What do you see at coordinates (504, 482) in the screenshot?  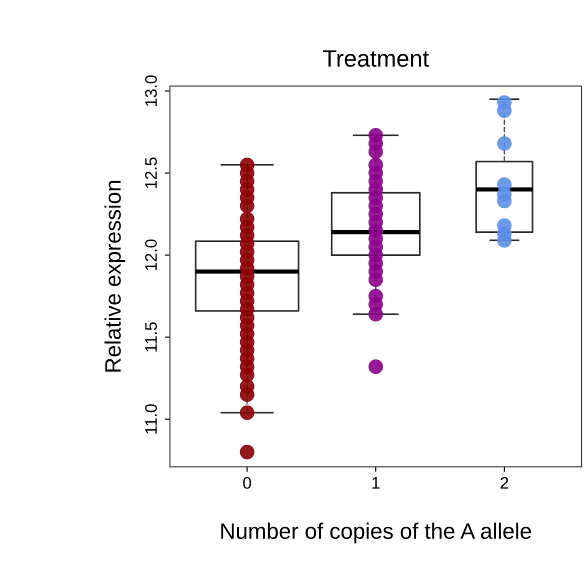 I see `x-tick-label: 2` at bounding box center [504, 482].